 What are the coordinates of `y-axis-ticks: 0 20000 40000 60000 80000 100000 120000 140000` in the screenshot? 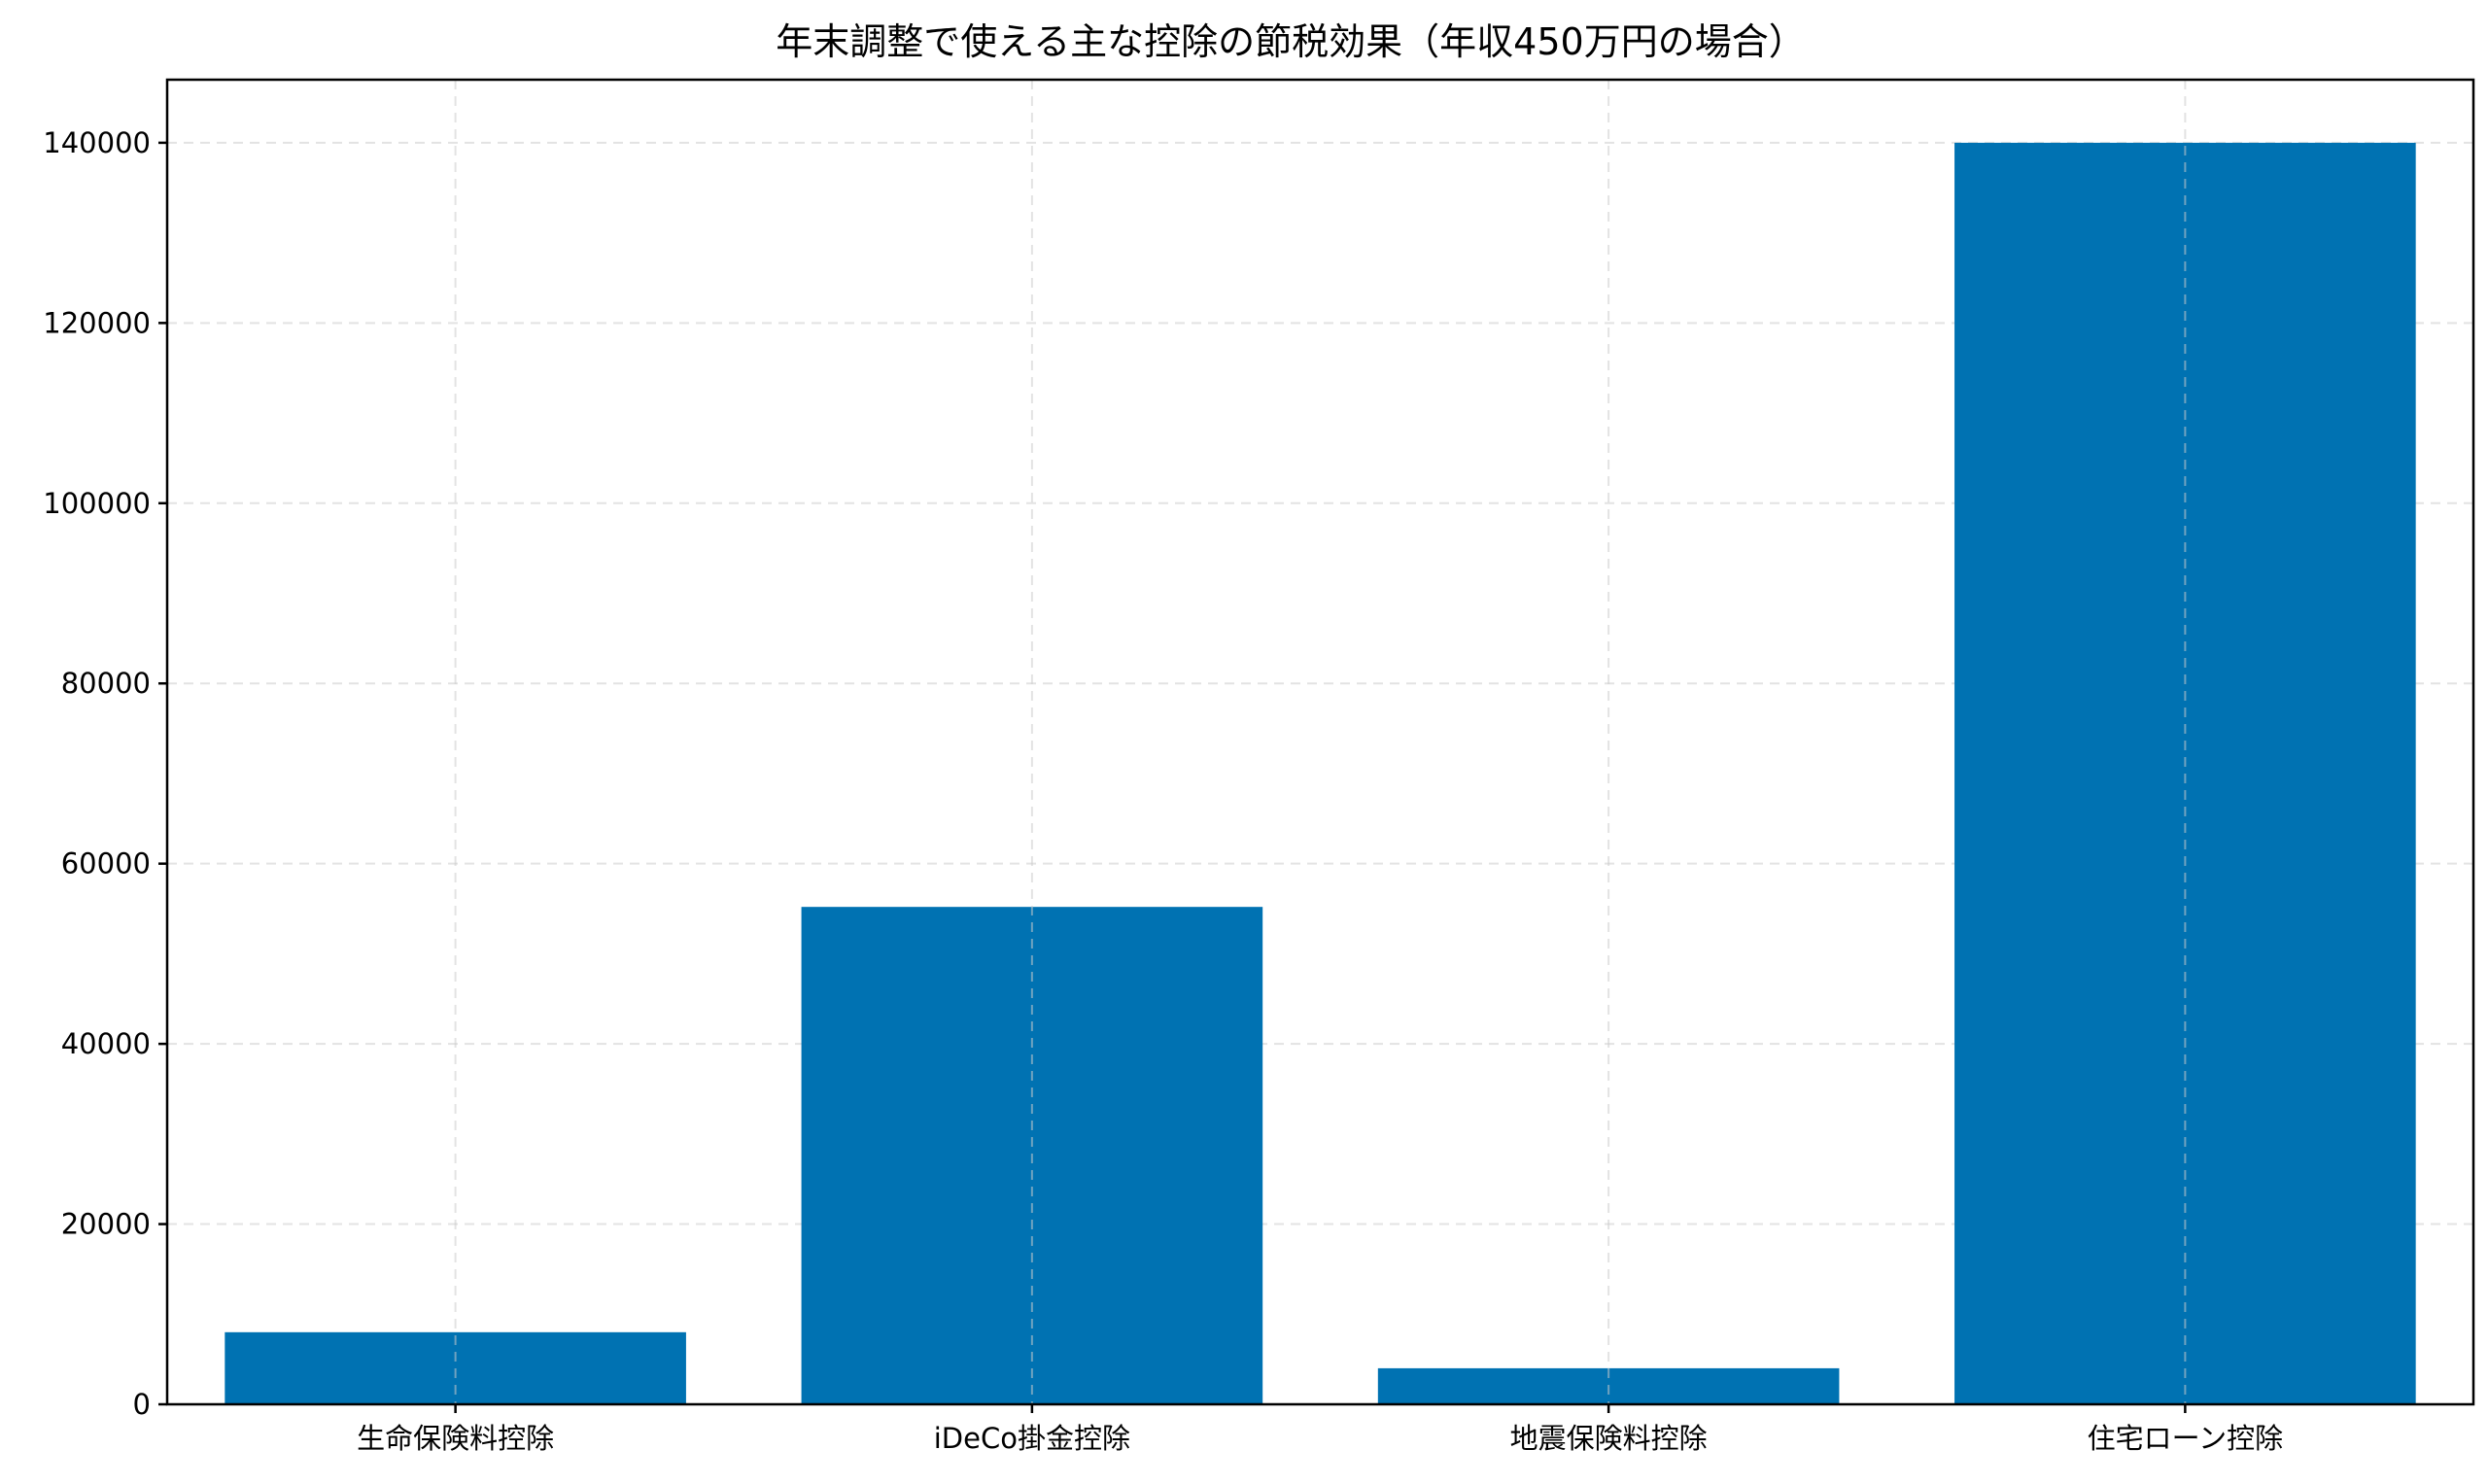 It's located at (105, 773).